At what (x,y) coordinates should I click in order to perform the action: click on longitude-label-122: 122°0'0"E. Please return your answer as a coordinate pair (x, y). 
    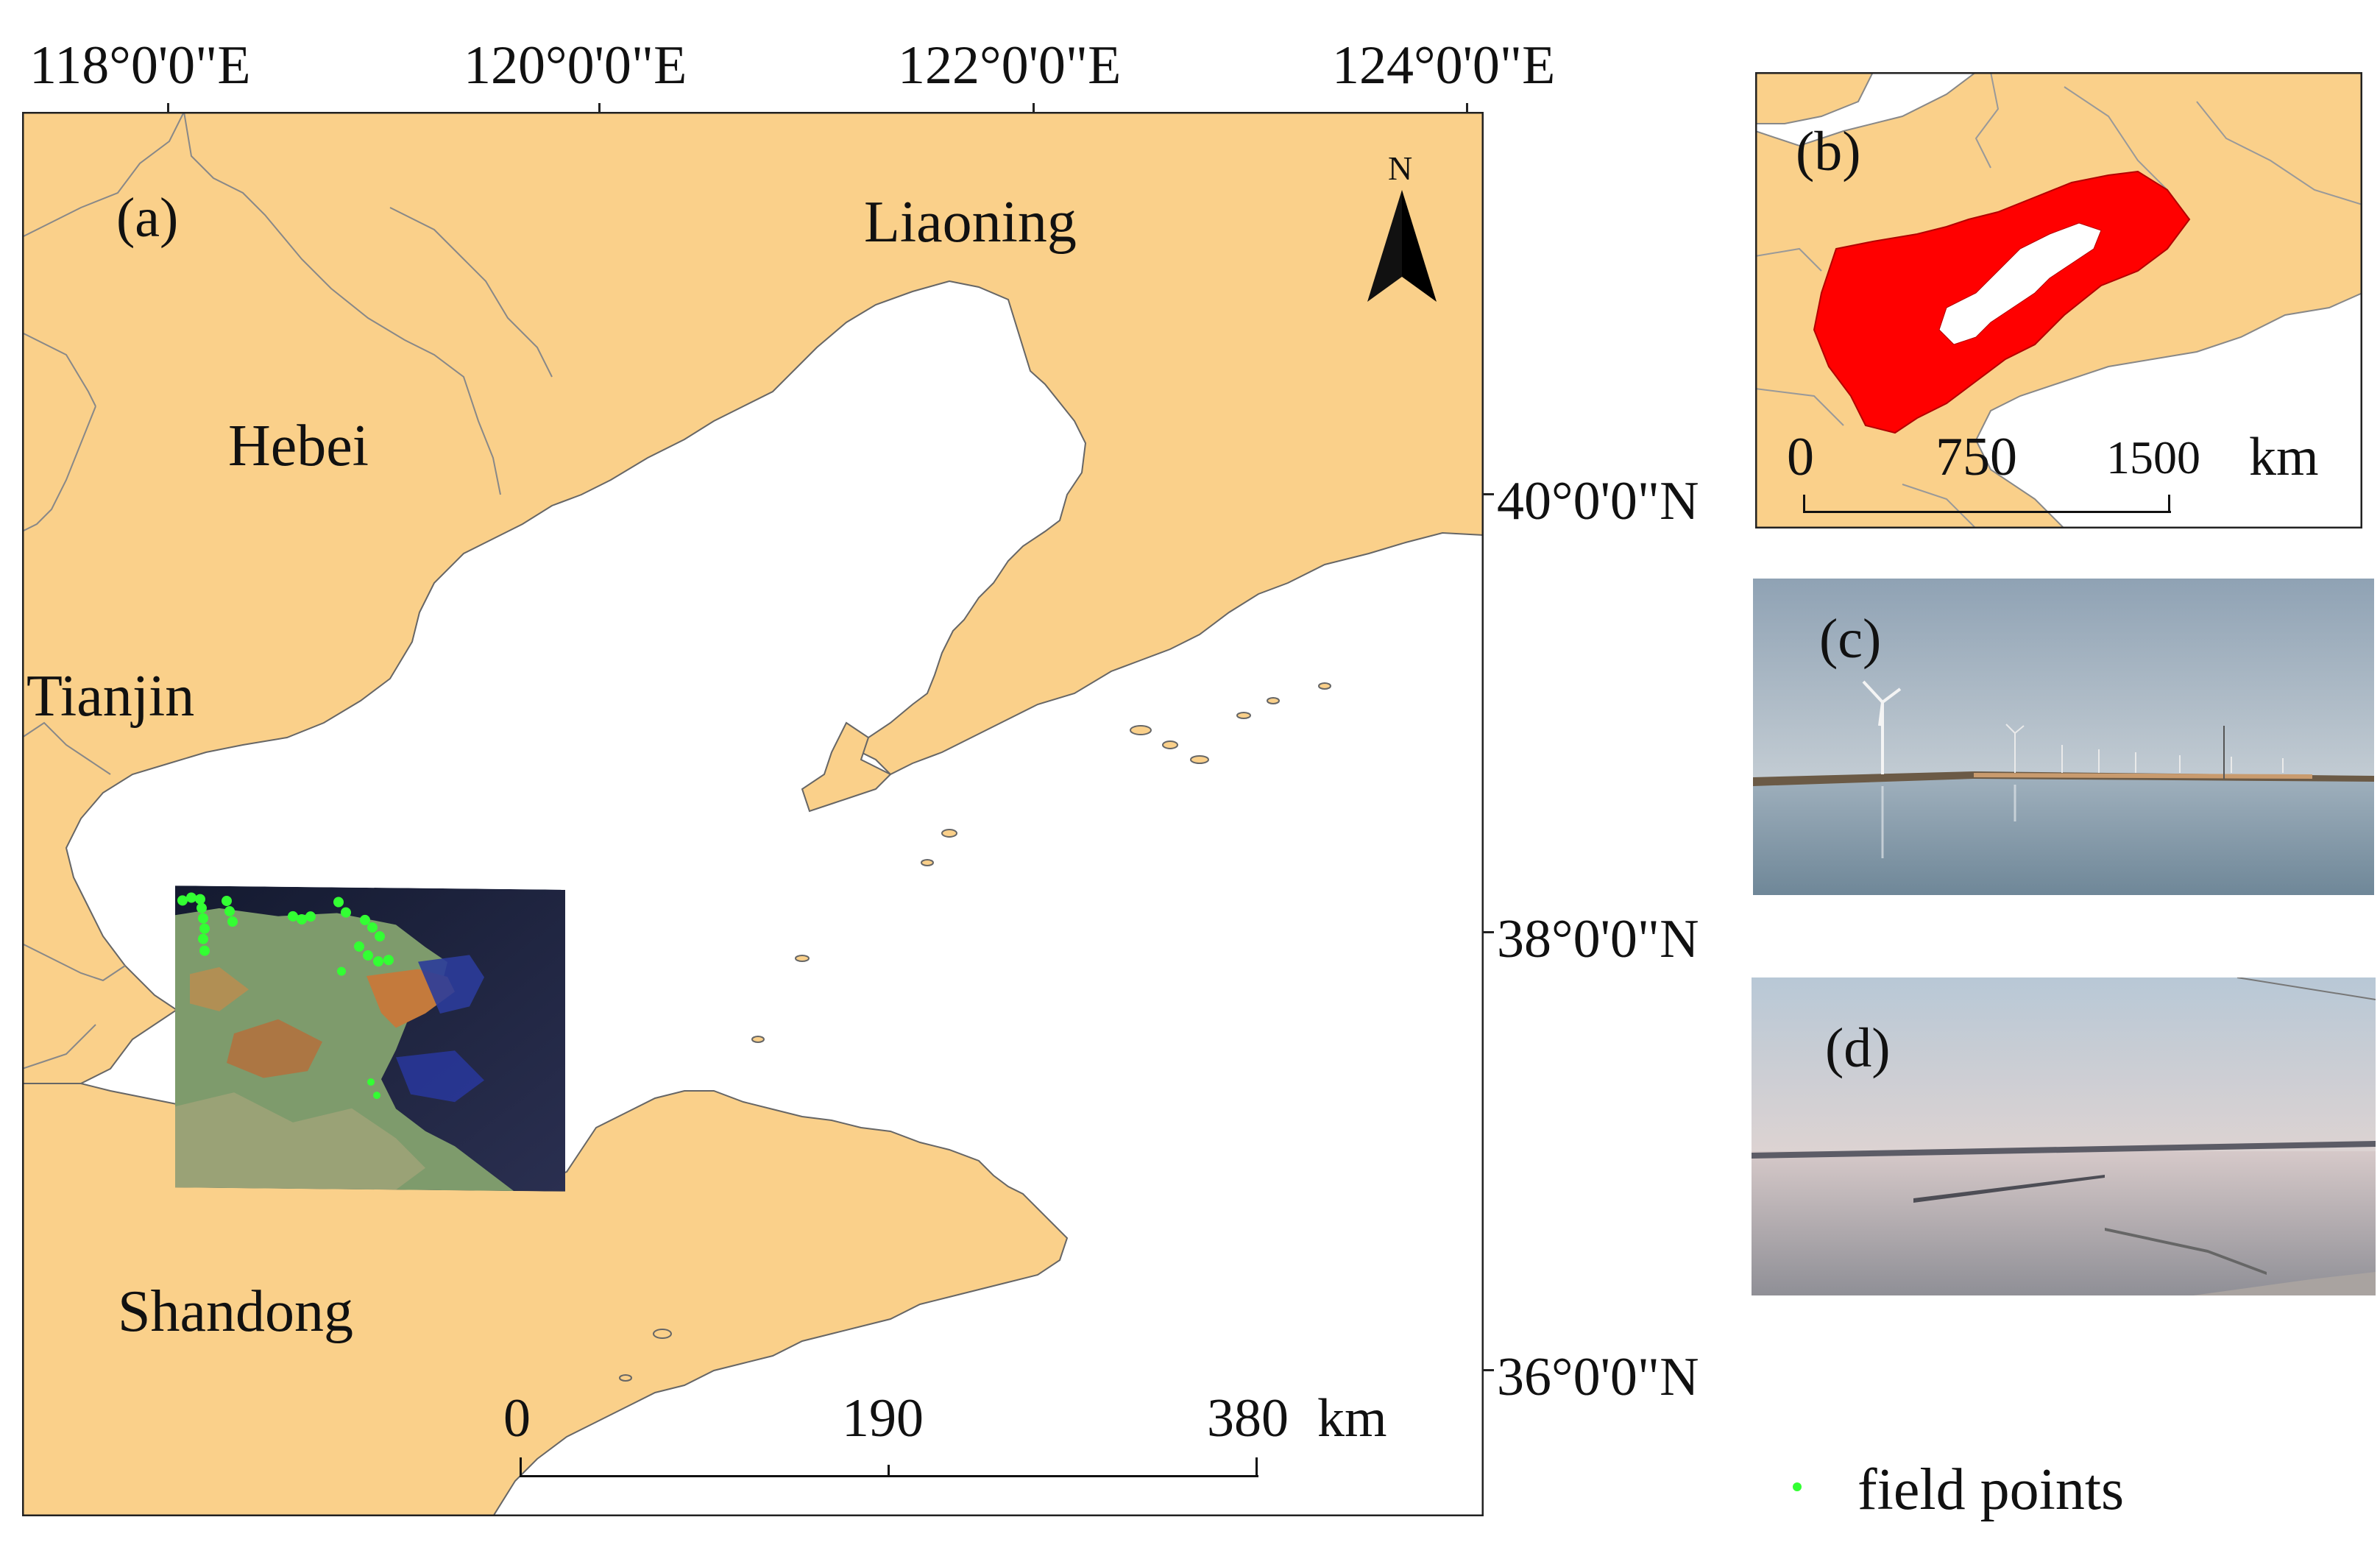
    Looking at the image, I should click on (1010, 65).